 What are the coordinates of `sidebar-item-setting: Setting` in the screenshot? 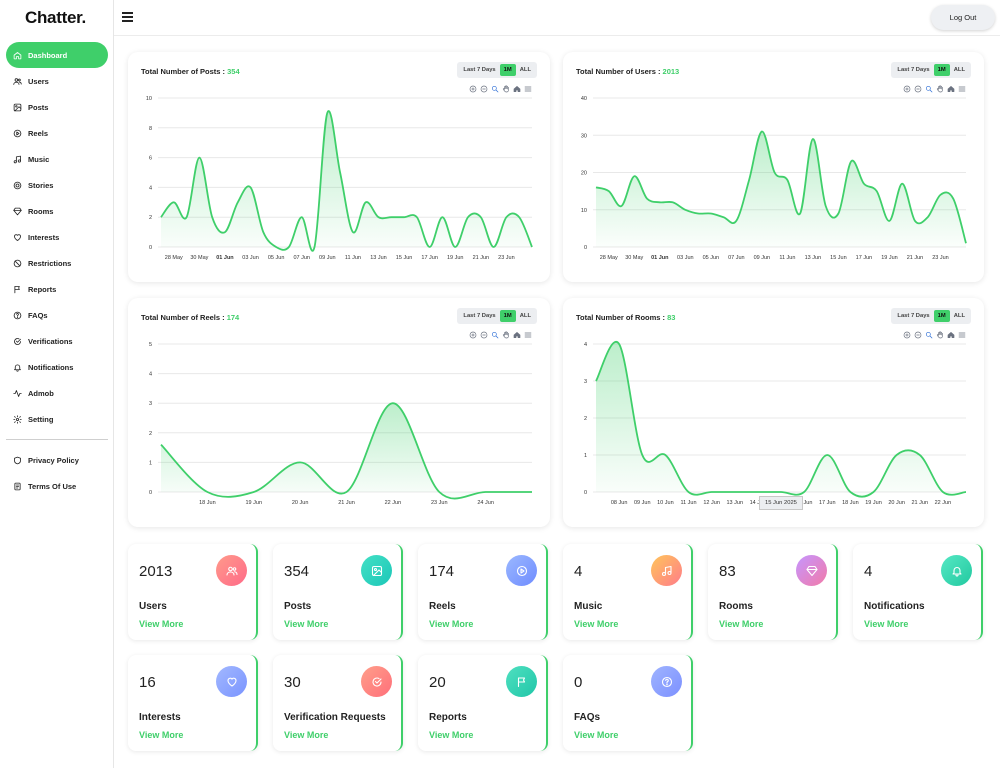 It's located at (57, 419).